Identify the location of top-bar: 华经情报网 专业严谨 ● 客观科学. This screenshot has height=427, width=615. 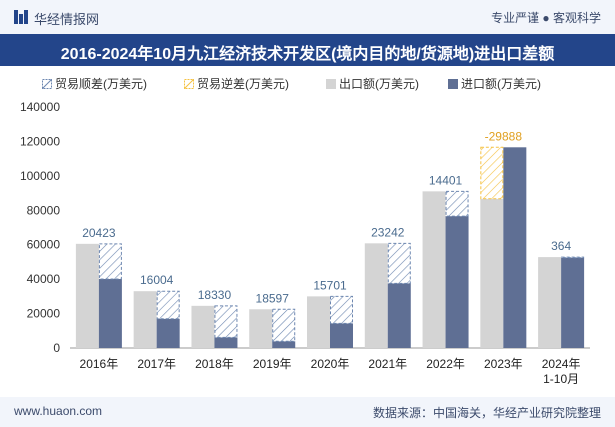
(307, 17).